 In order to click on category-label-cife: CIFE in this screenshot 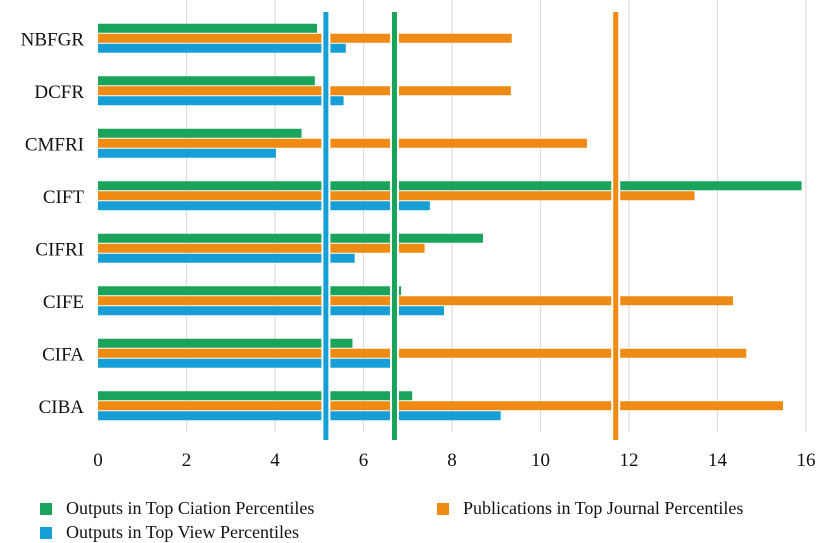, I will do `click(63, 302)`.